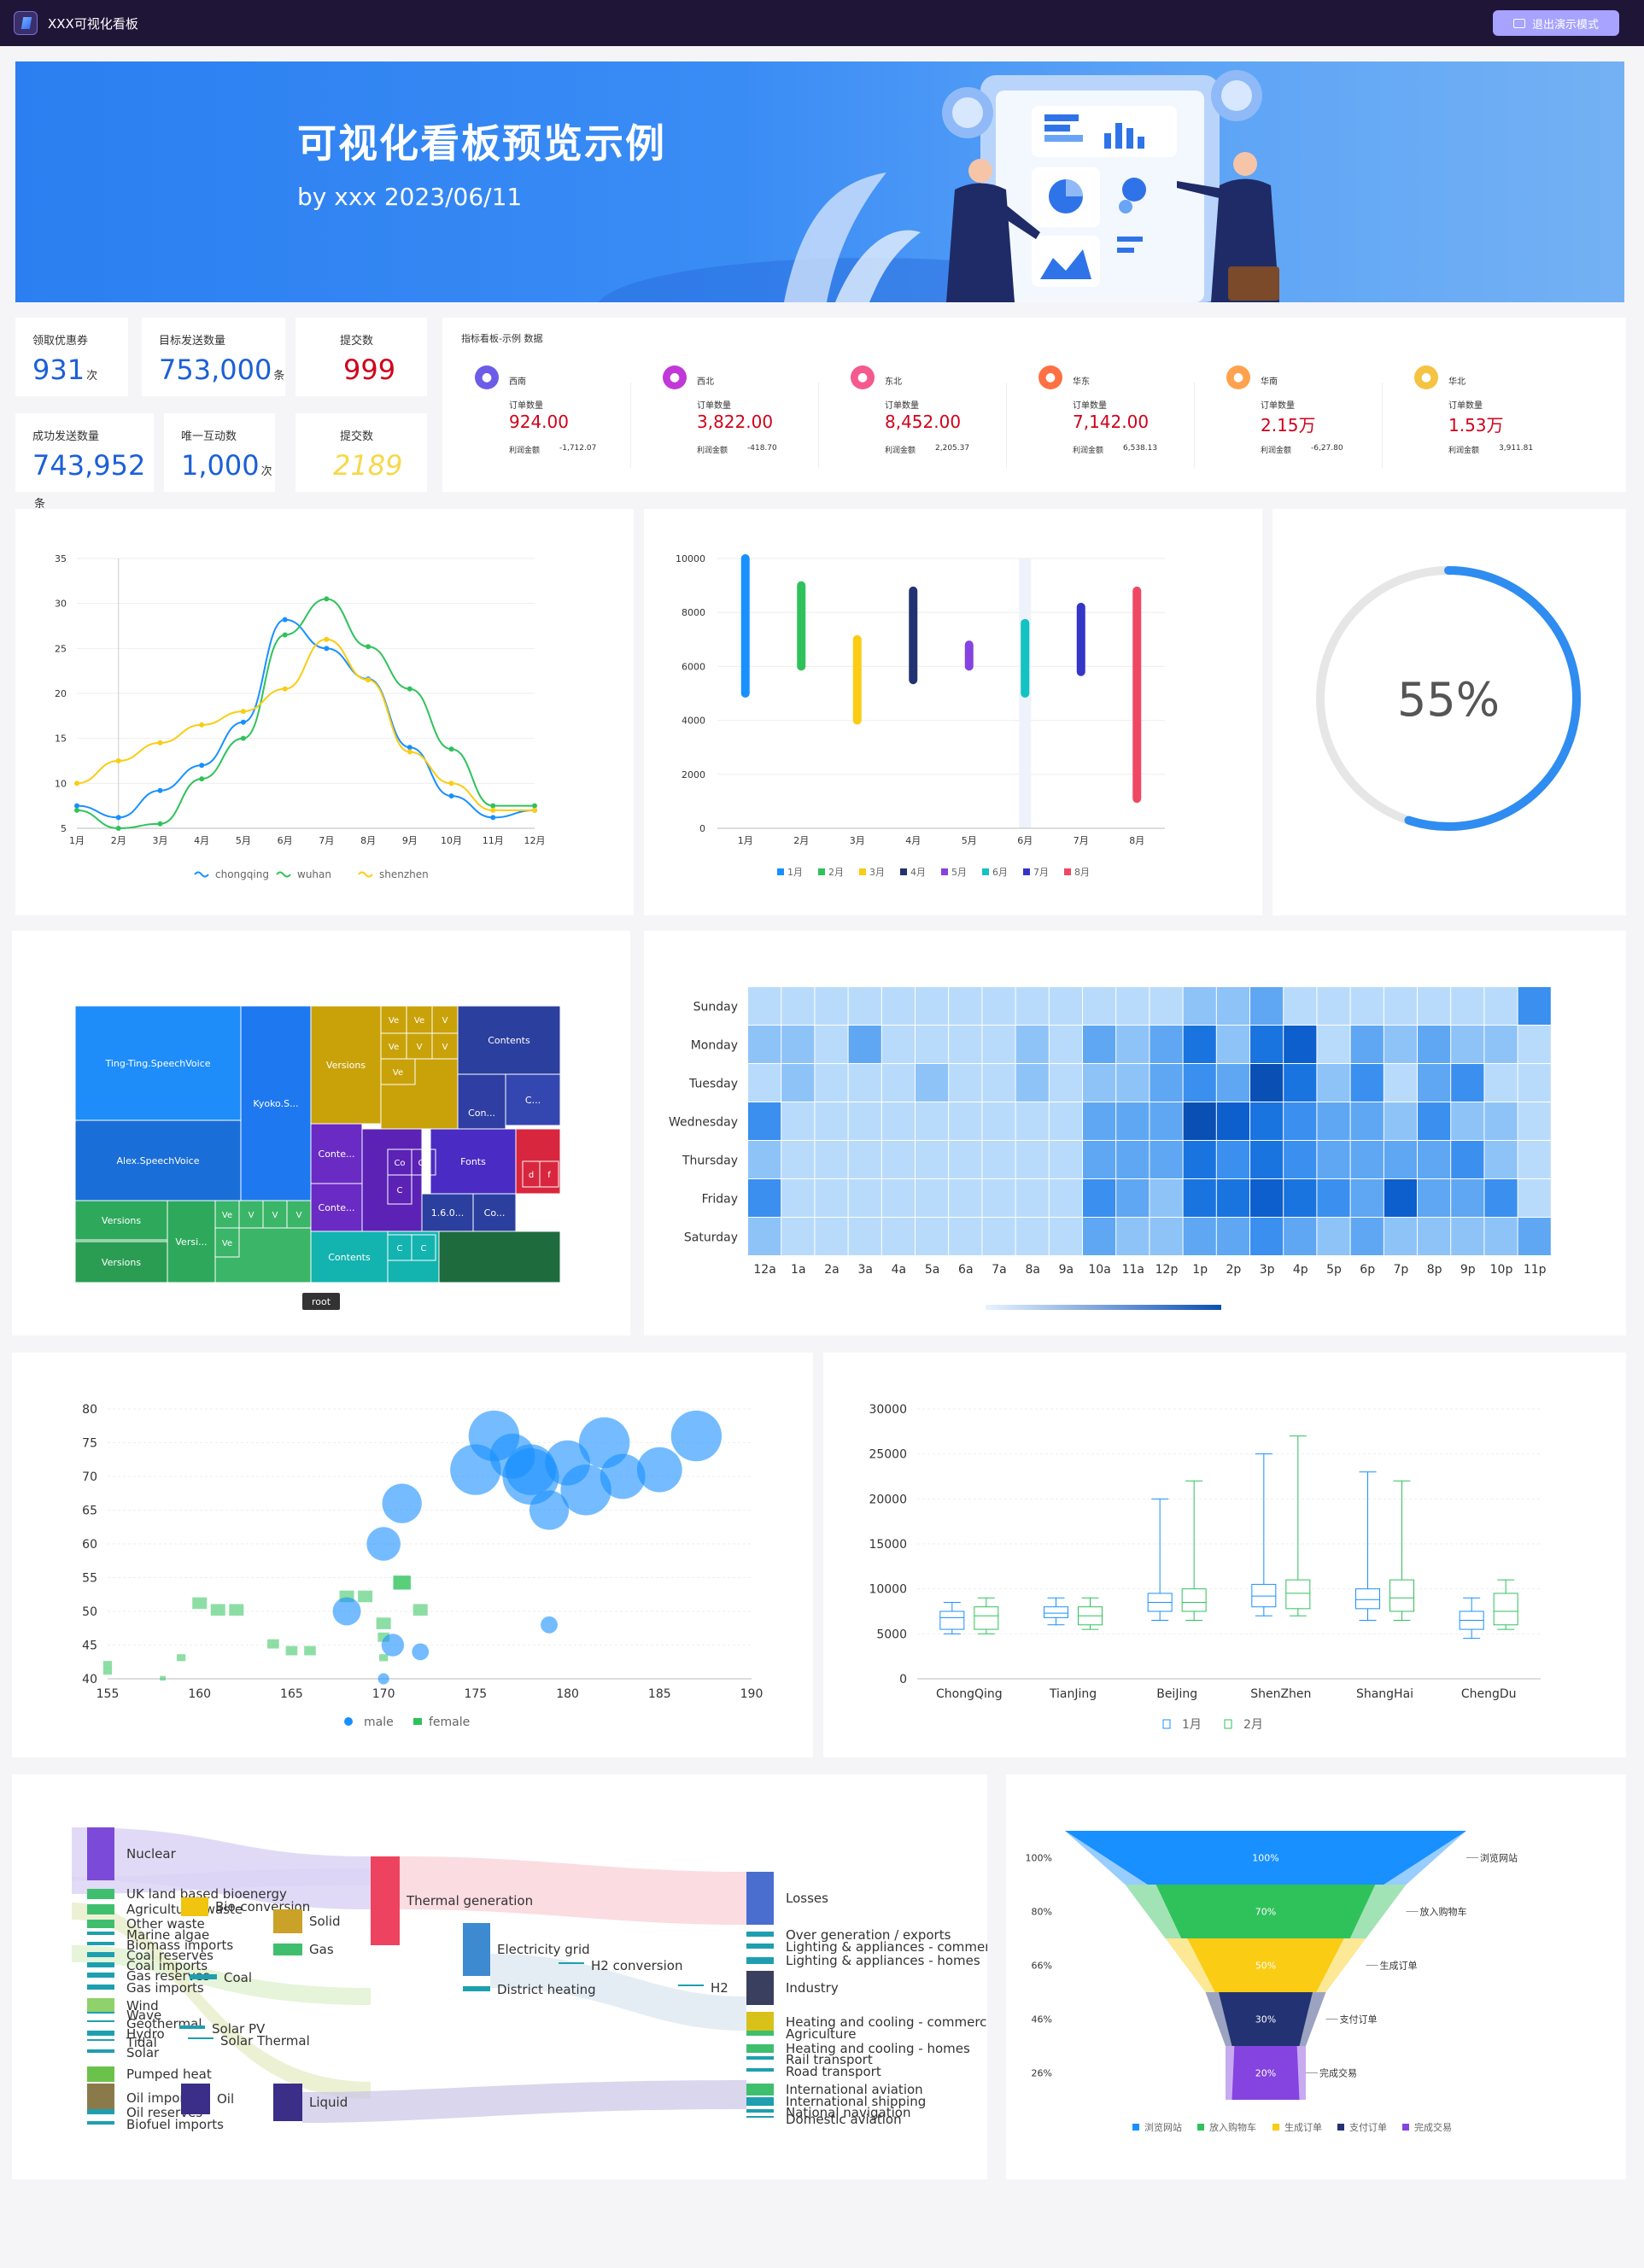 The height and width of the screenshot is (2268, 1644). I want to click on funnel-left-label: 80%, so click(1042, 1912).